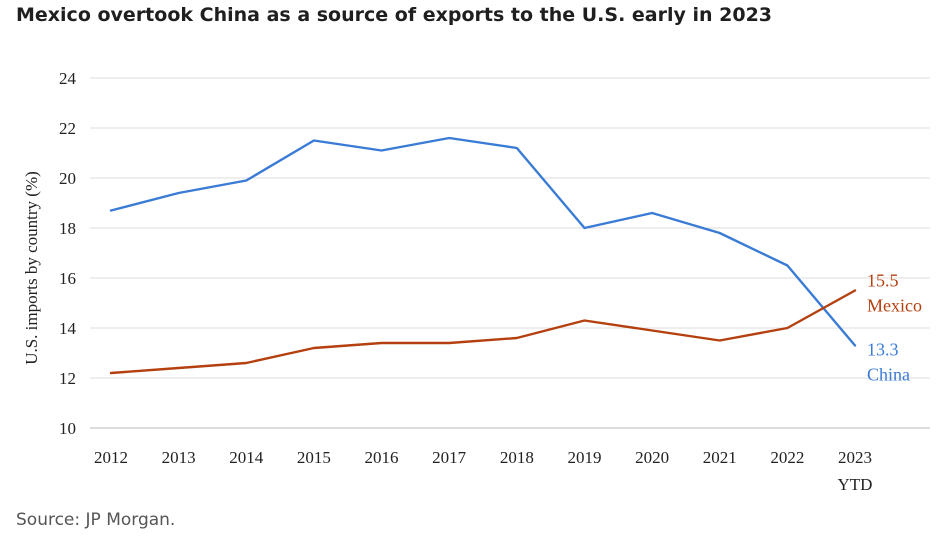 The width and height of the screenshot is (944, 542). I want to click on x-tick-label: 2022, so click(787, 457).